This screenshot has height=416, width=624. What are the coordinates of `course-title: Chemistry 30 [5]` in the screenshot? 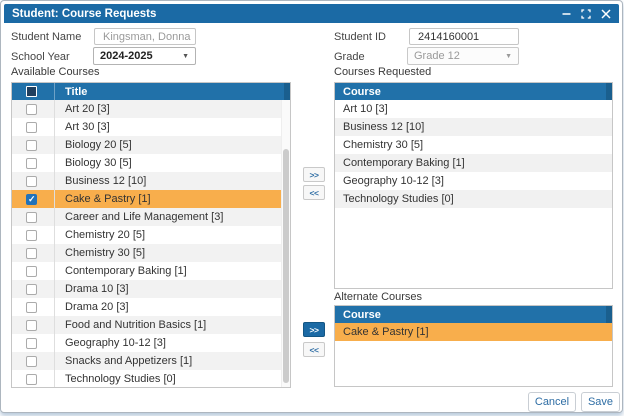 It's located at (172, 253).